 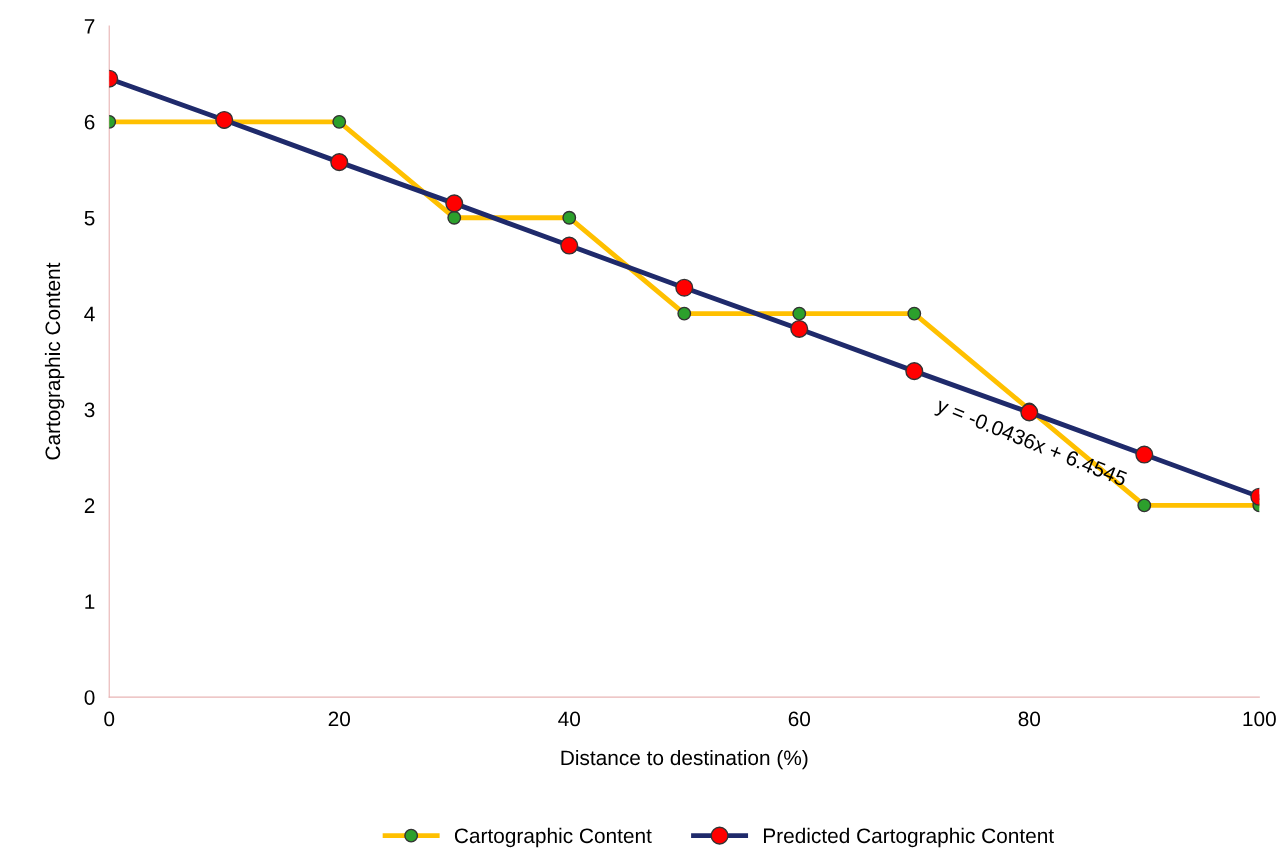 I want to click on legend-label: Predicted Cartographic Content, so click(x=908, y=837).